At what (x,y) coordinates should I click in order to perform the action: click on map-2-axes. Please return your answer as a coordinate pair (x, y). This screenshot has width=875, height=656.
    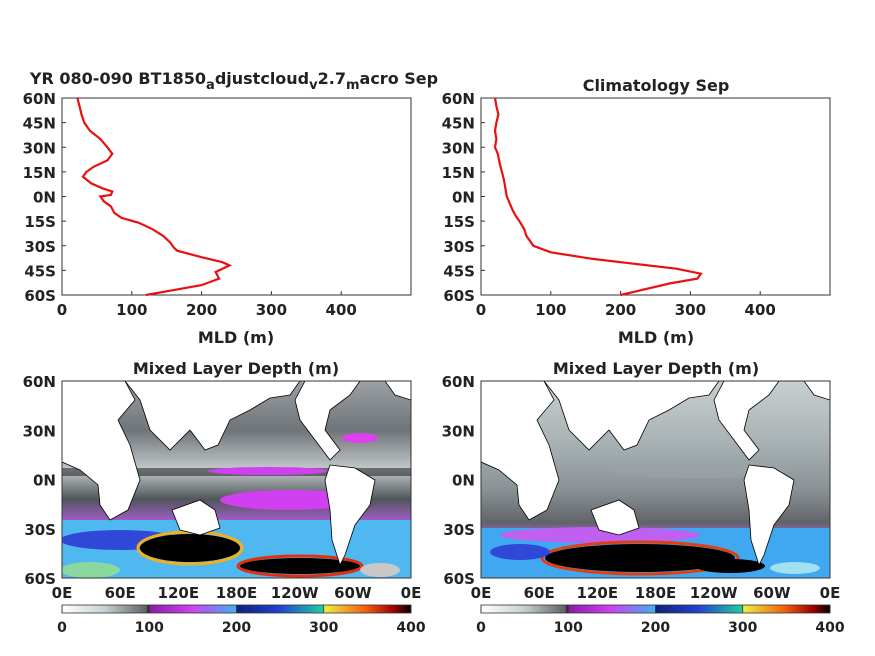
    Looking at the image, I should click on (655, 479).